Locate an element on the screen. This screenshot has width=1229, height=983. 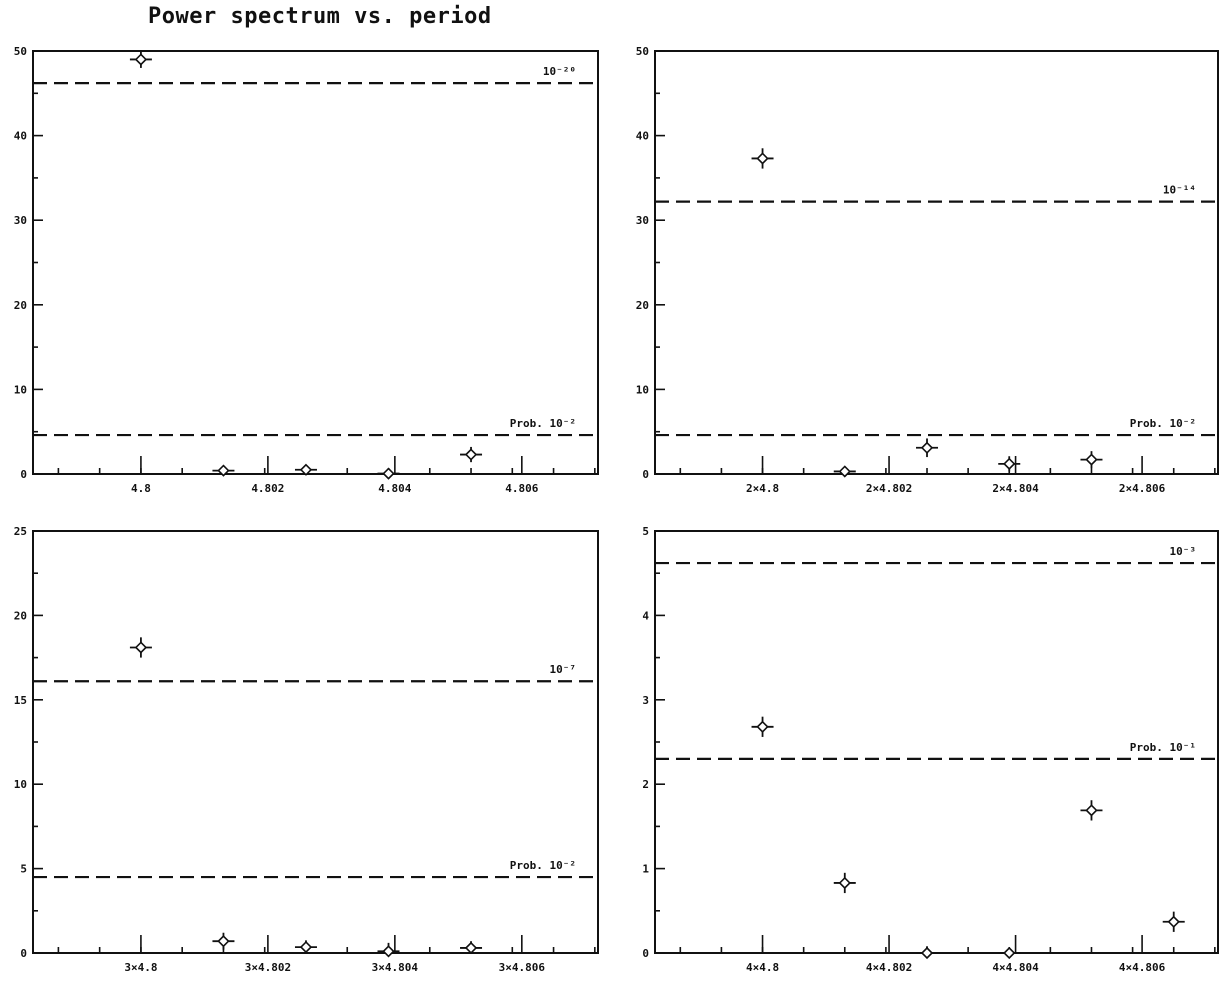
x-tick-label: 4.8 is located at coordinates (141, 488).